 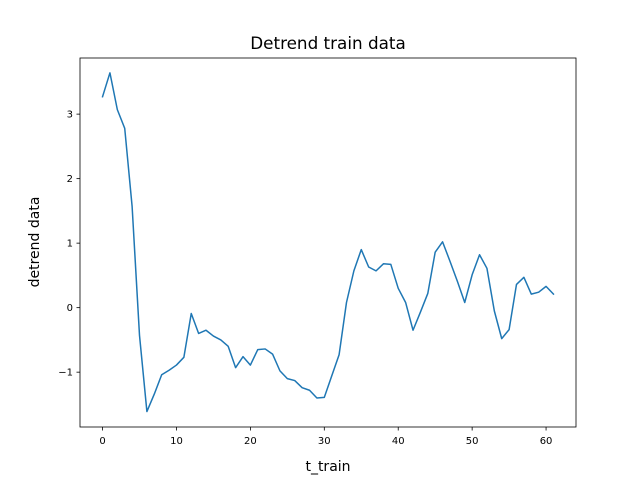 I want to click on y-tick-label: 1, so click(x=70, y=244).